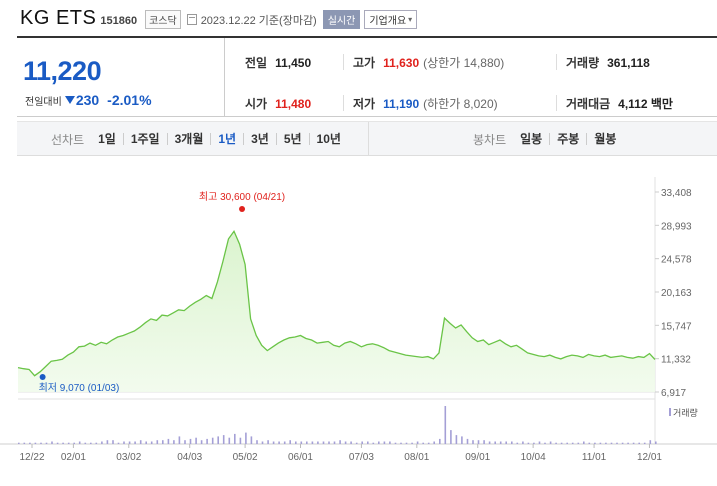 This screenshot has height=486, width=717. I want to click on period-1w: 1주일, so click(144, 139).